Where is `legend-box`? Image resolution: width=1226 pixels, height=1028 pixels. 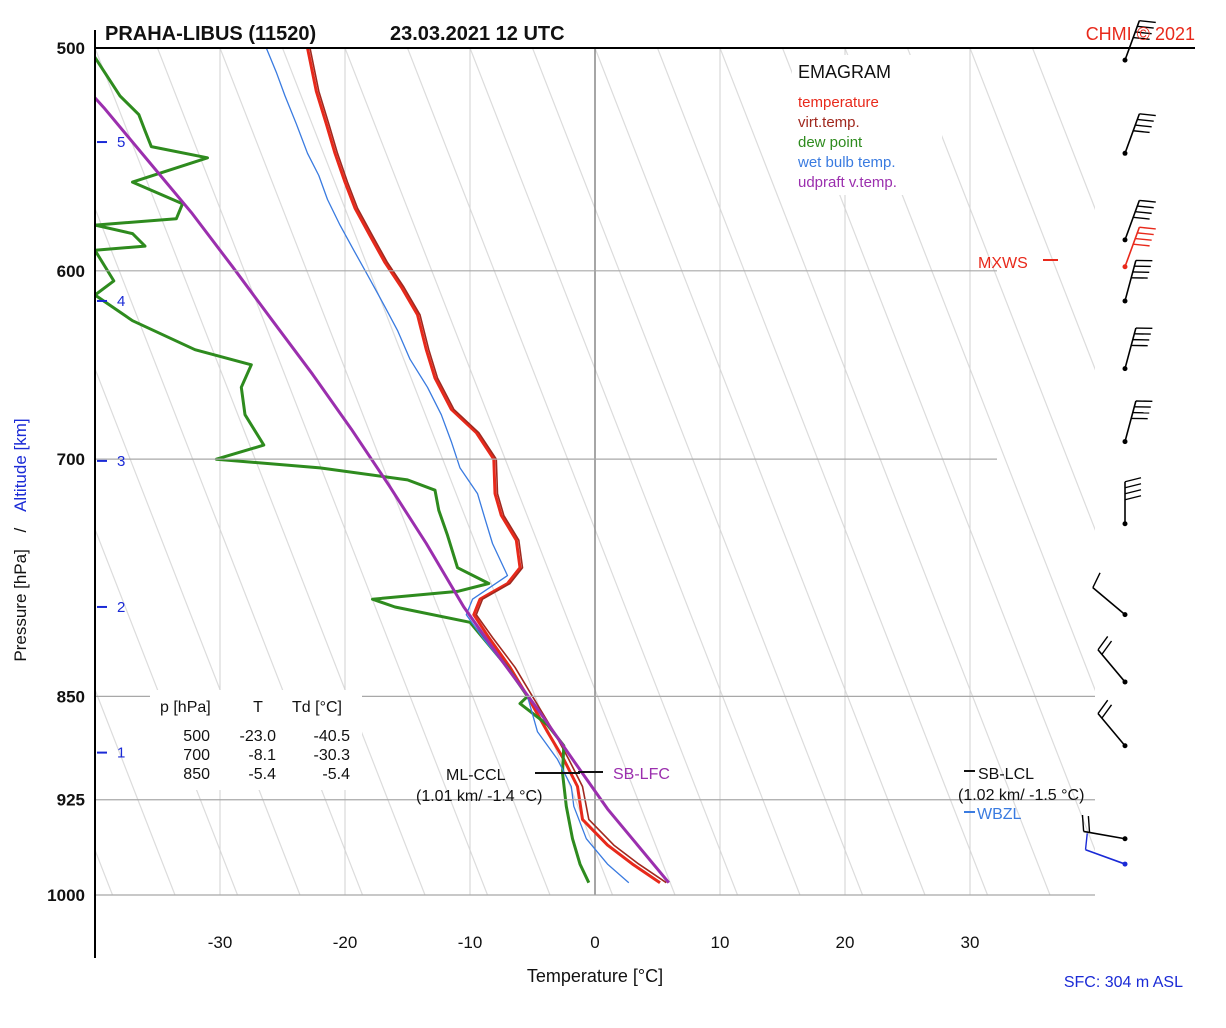 legend-box is located at coordinates (867, 125).